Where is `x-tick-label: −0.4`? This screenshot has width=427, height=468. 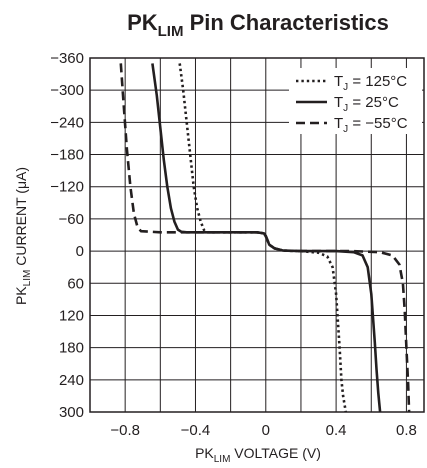
x-tick-label: −0.4 is located at coordinates (196, 430).